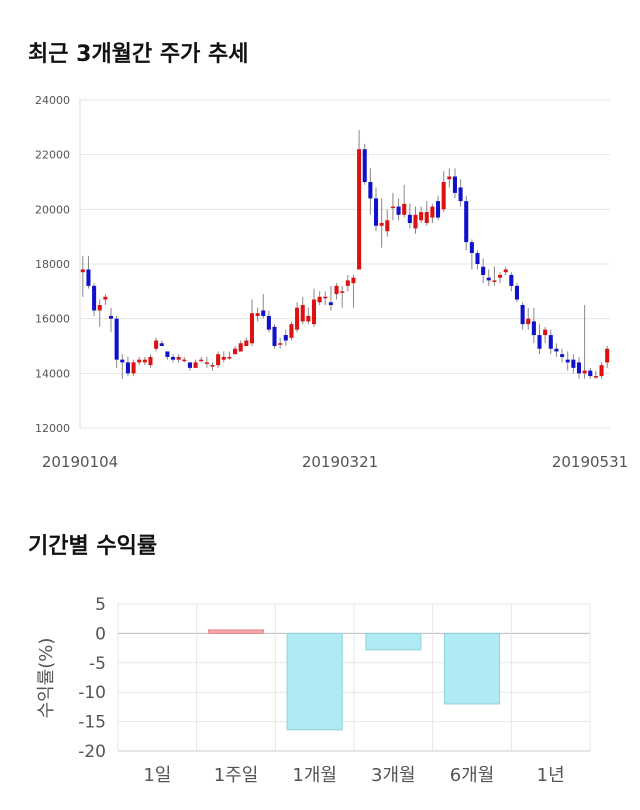  Describe the element at coordinates (236, 775) in the screenshot. I see `x-tick-label: 1주일` at that location.